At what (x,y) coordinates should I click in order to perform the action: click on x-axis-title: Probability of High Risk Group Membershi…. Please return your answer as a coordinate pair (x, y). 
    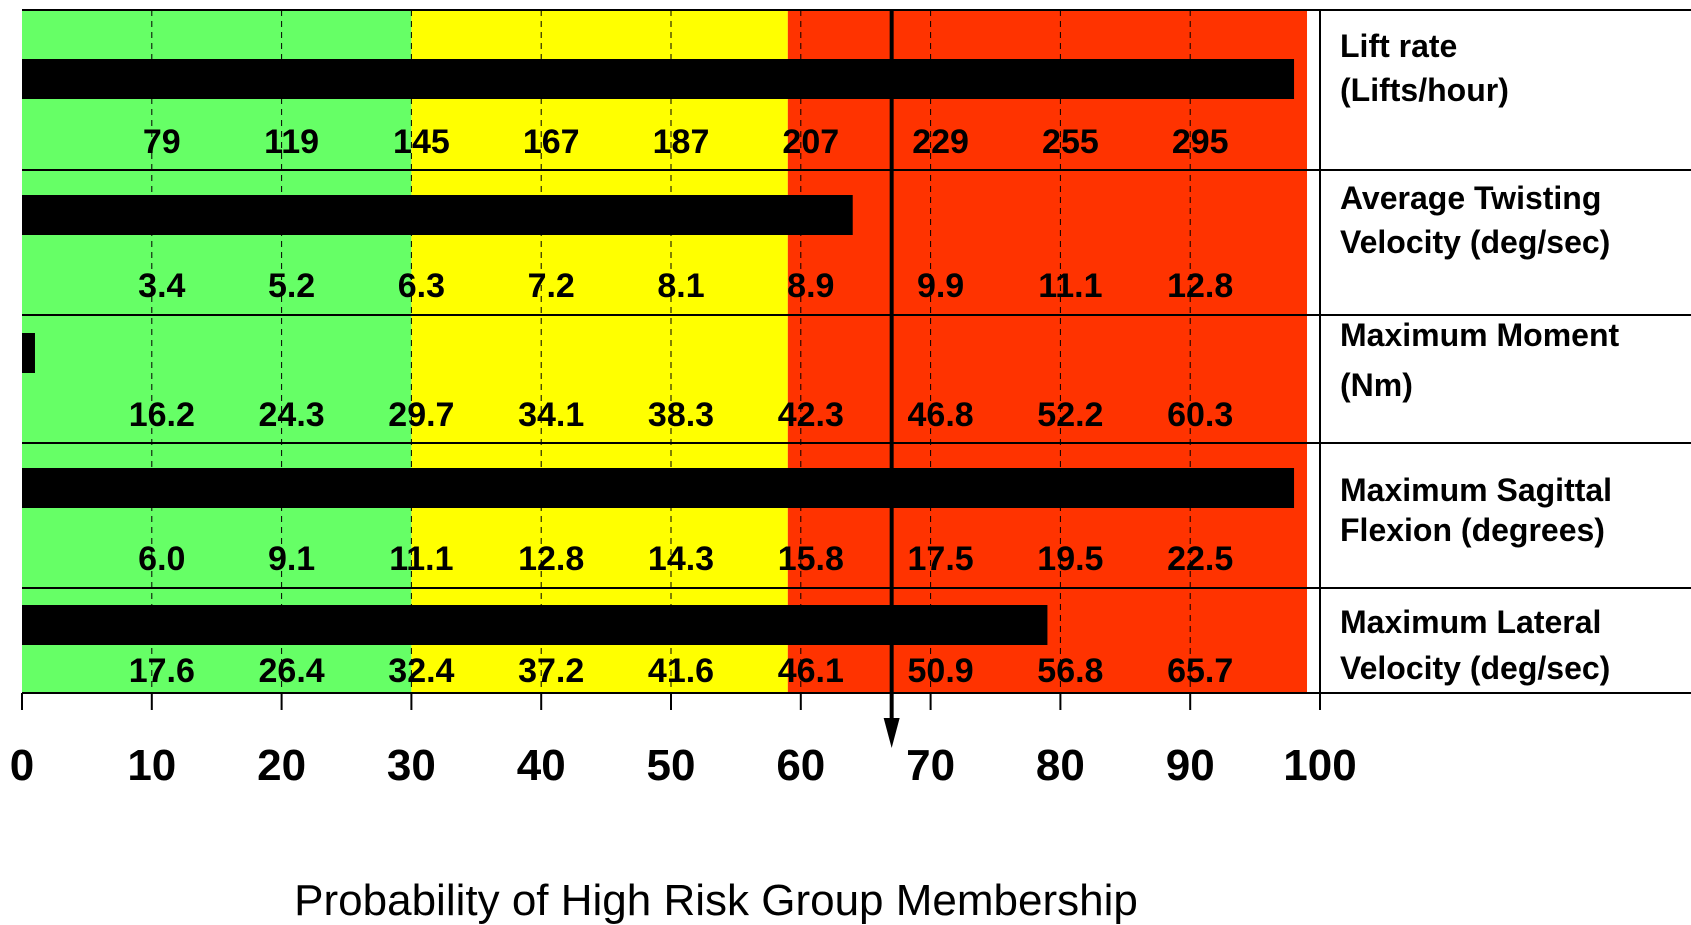
    Looking at the image, I should click on (716, 900).